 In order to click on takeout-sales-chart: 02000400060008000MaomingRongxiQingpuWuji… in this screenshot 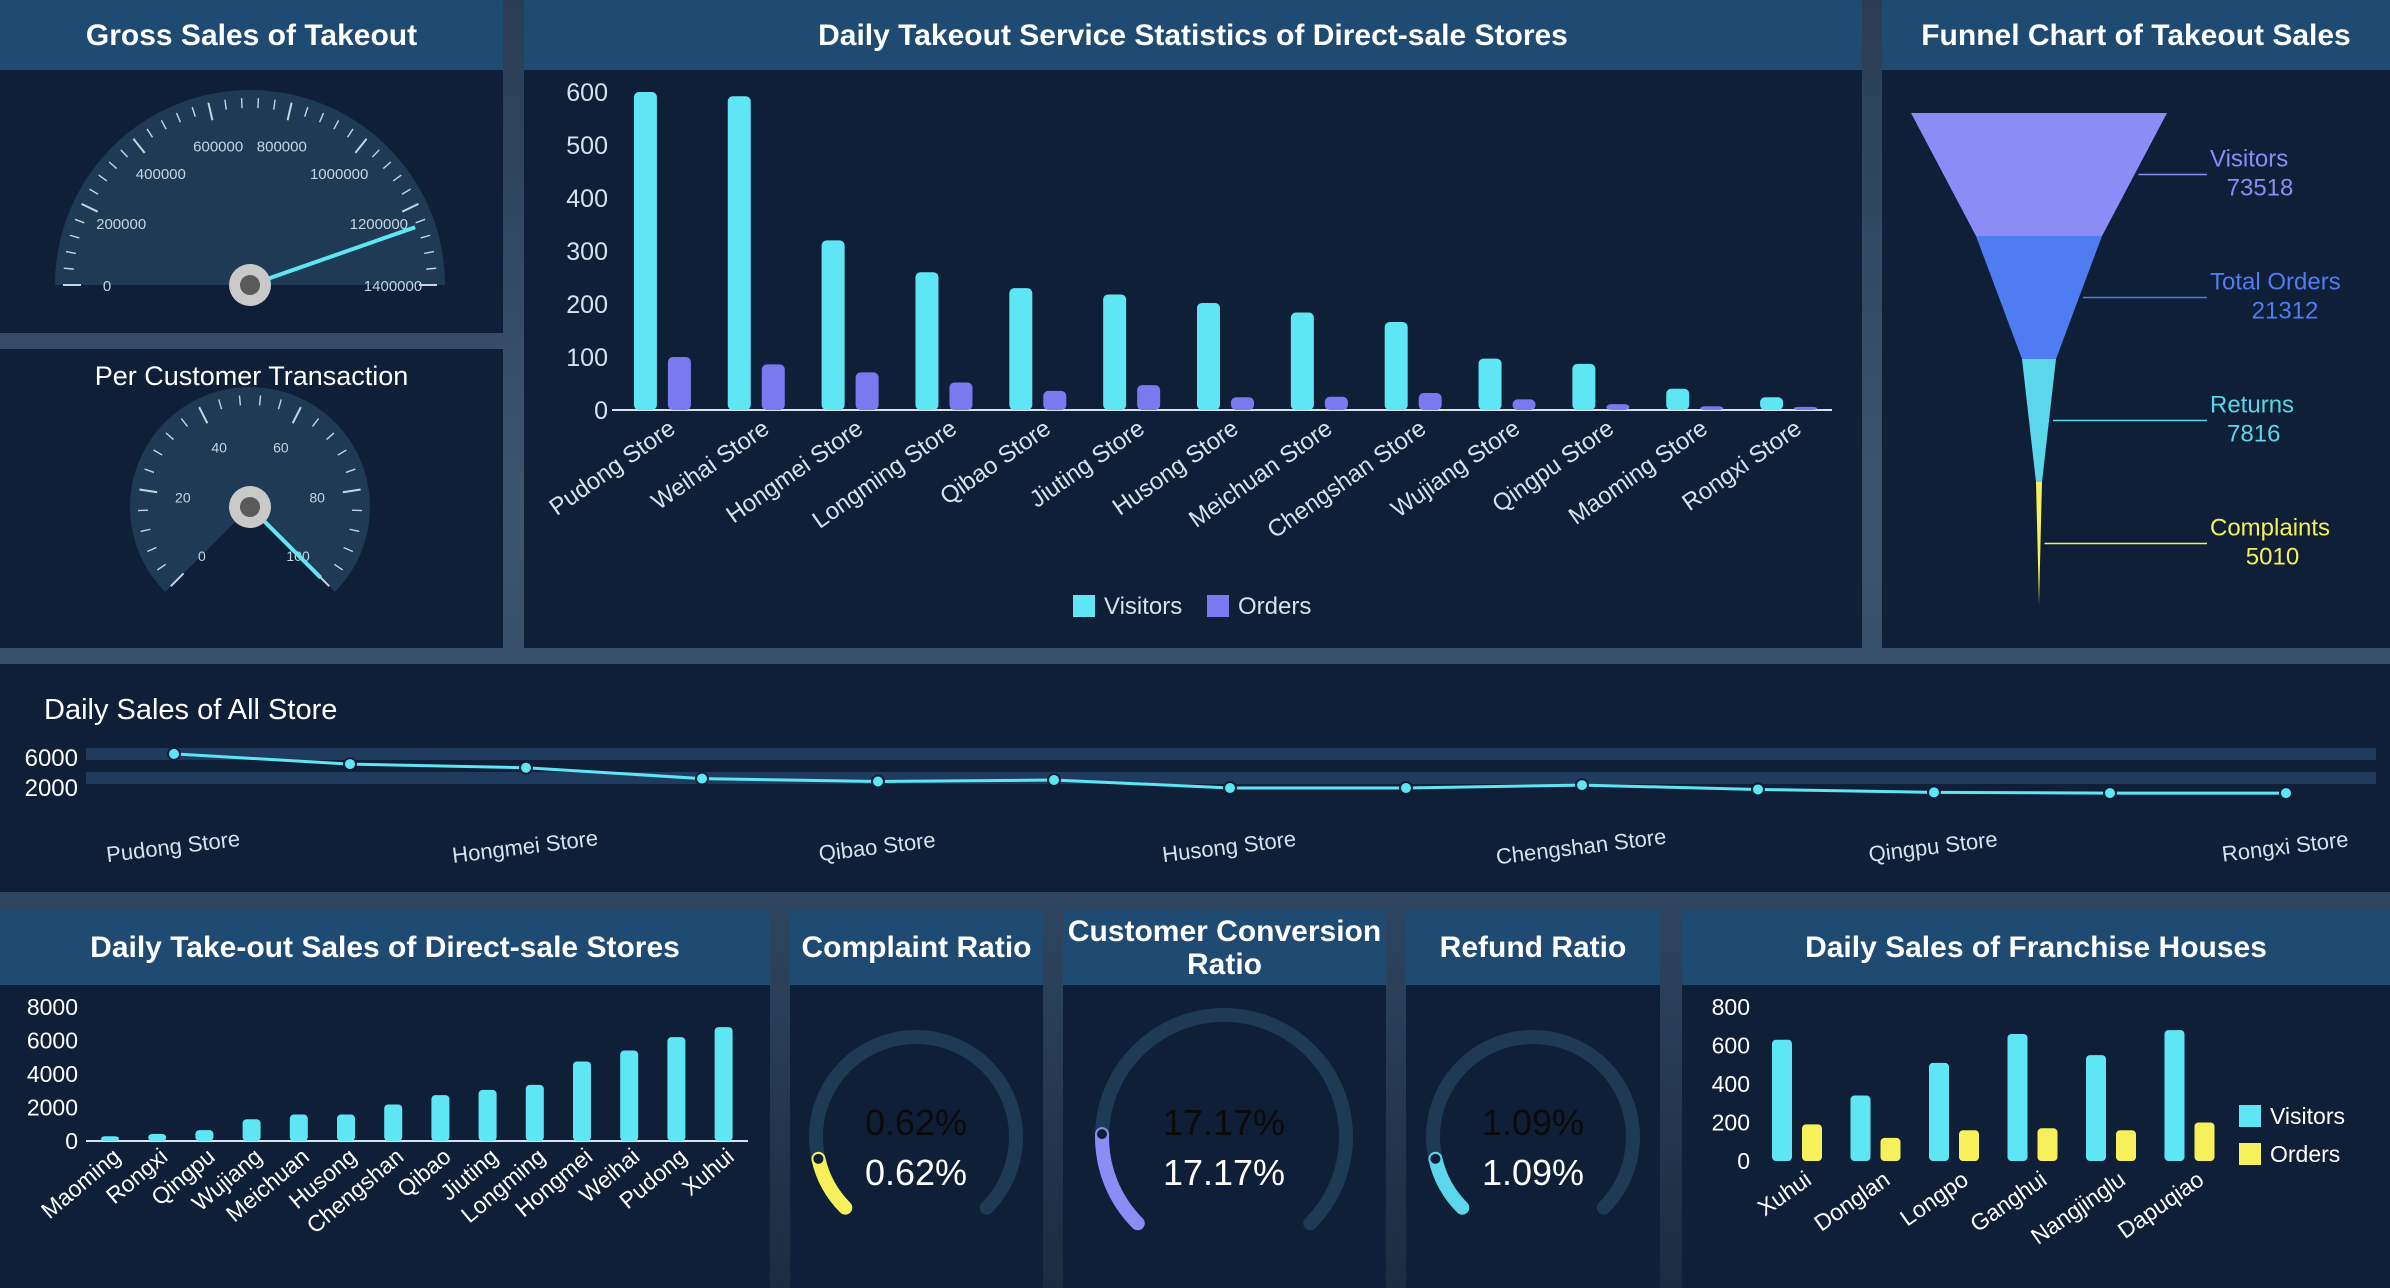, I will do `click(387, 1116)`.